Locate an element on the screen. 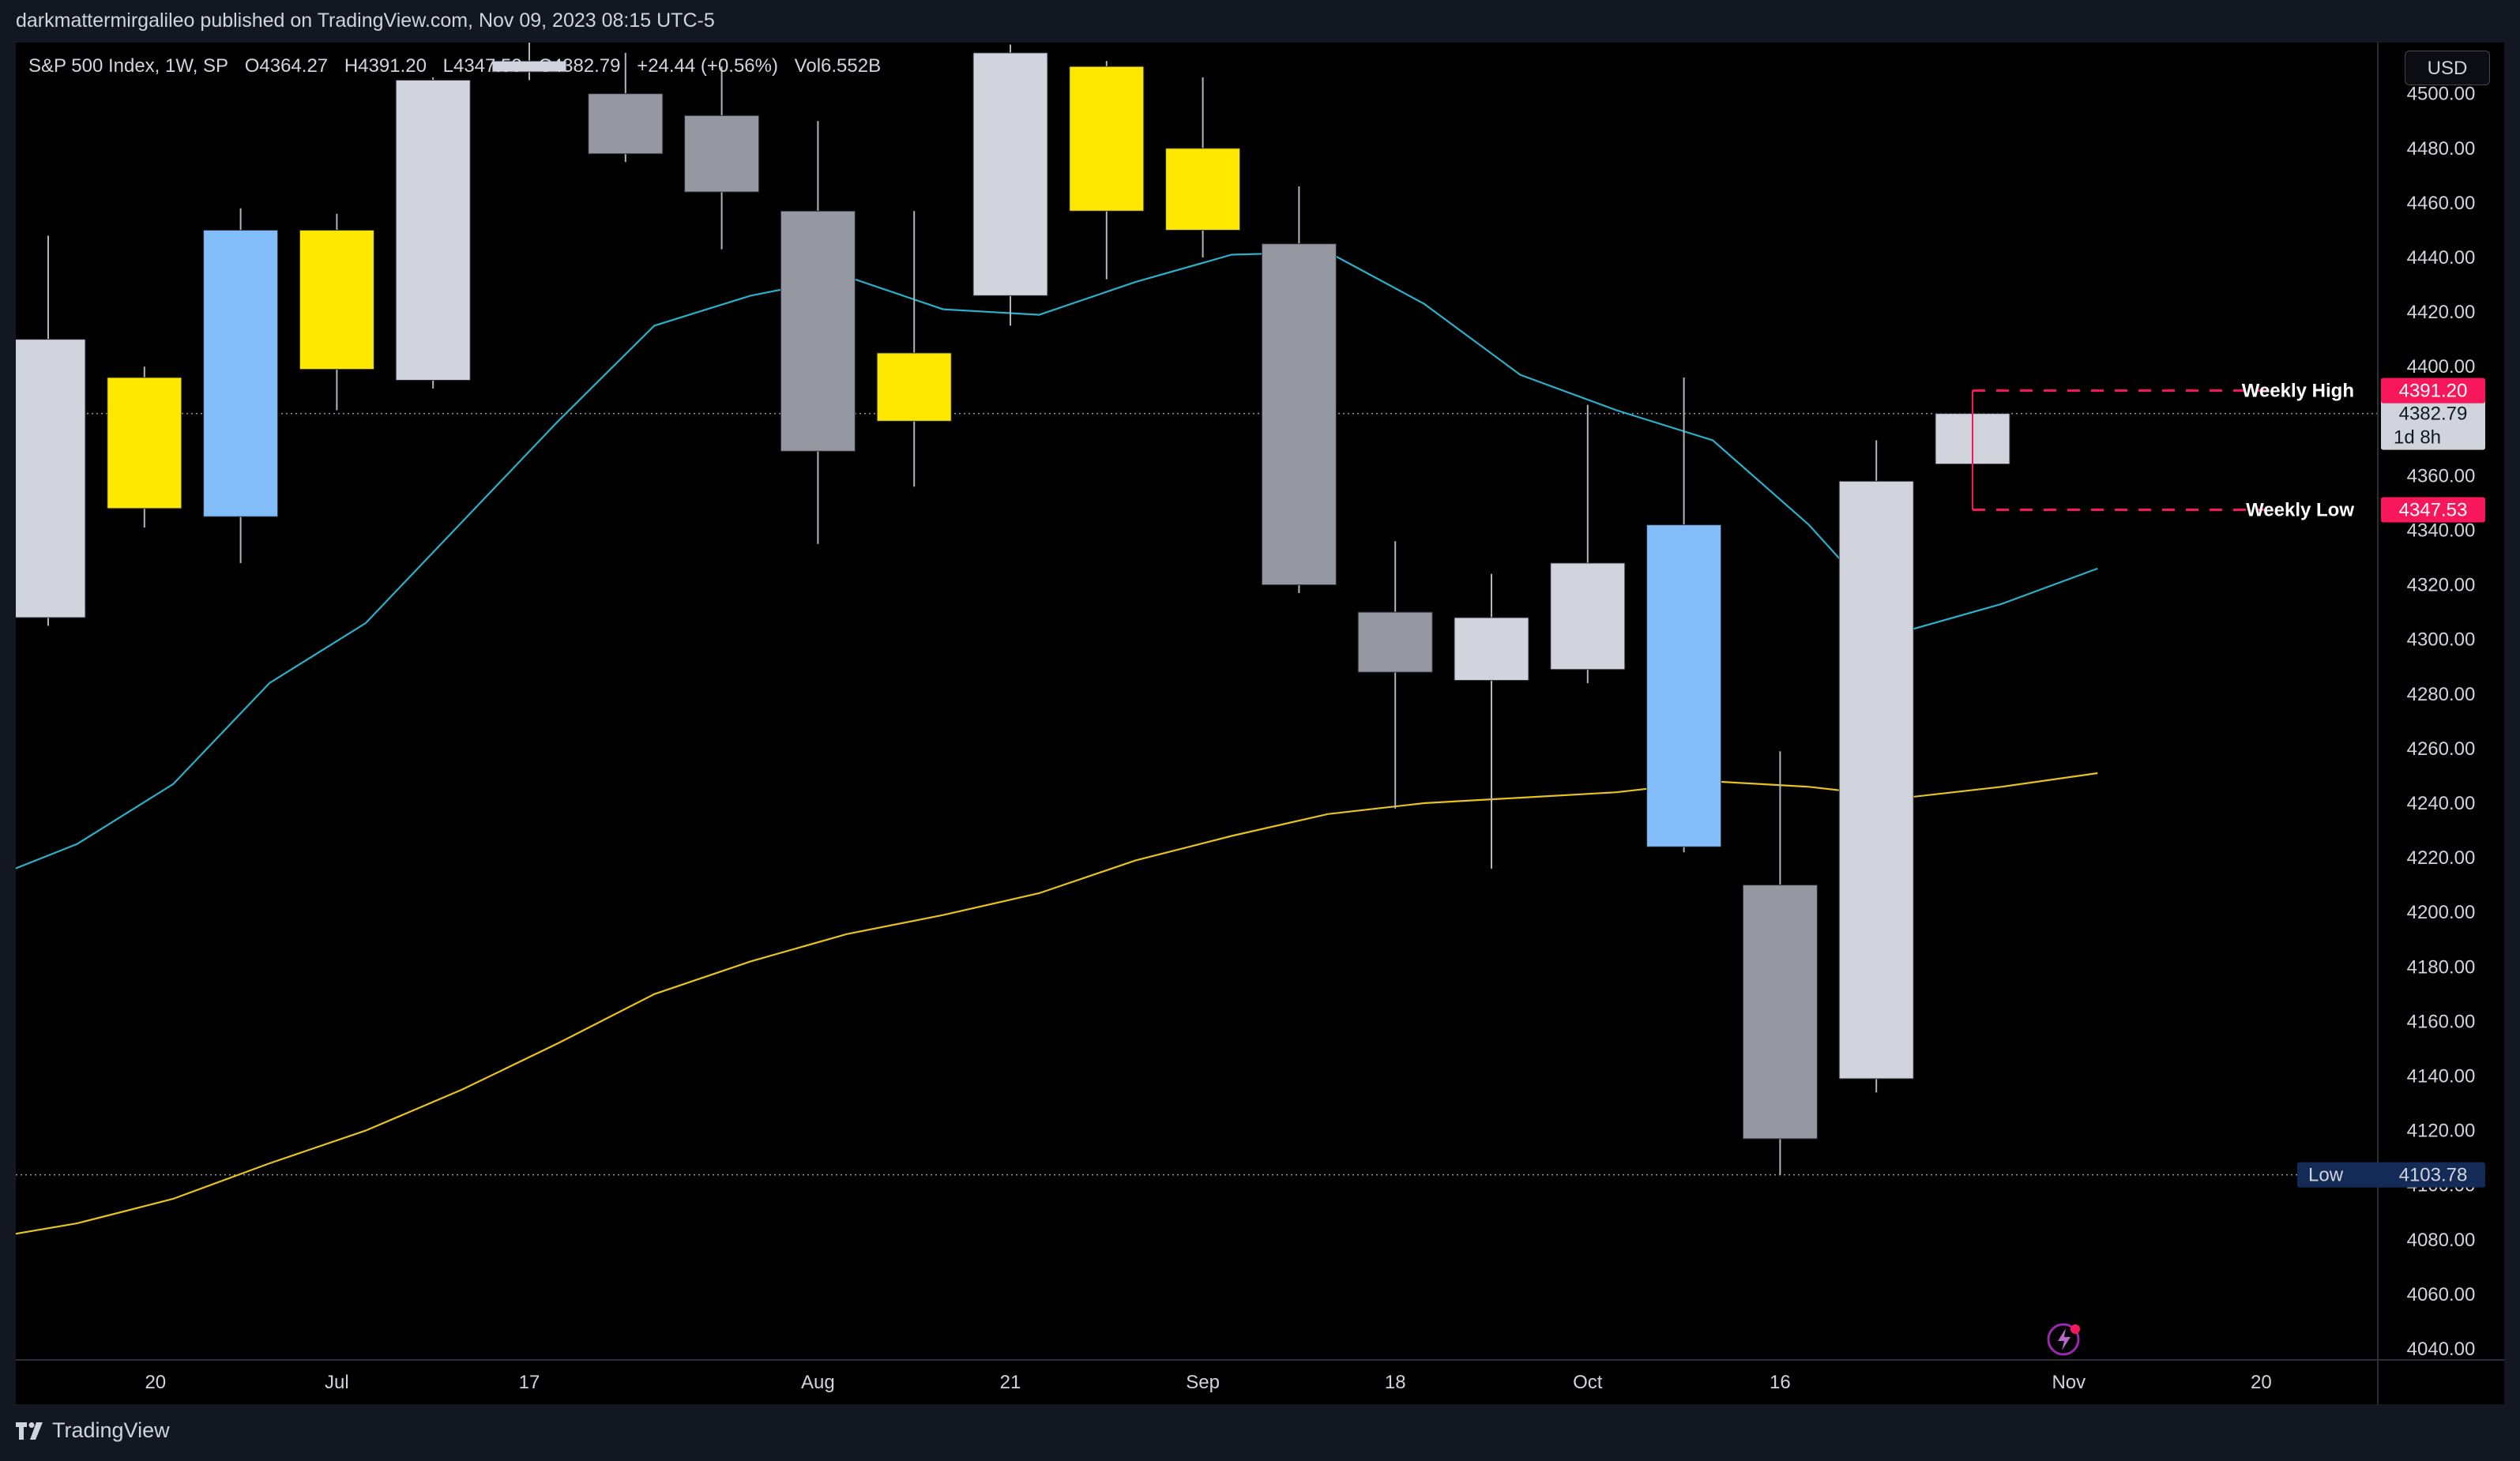 The height and width of the screenshot is (1461, 2520). y-tick-label: 4260.00 is located at coordinates (2441, 749).